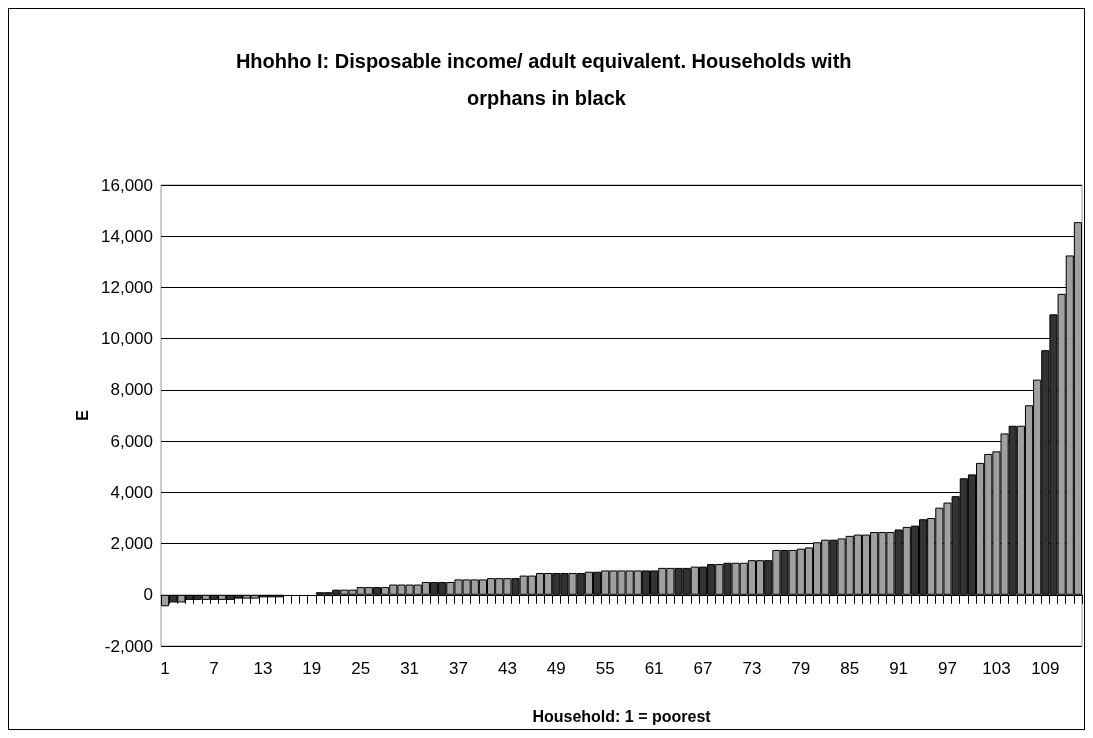 This screenshot has width=1093, height=738. What do you see at coordinates (996, 668) in the screenshot?
I see `x-tick-label: 103` at bounding box center [996, 668].